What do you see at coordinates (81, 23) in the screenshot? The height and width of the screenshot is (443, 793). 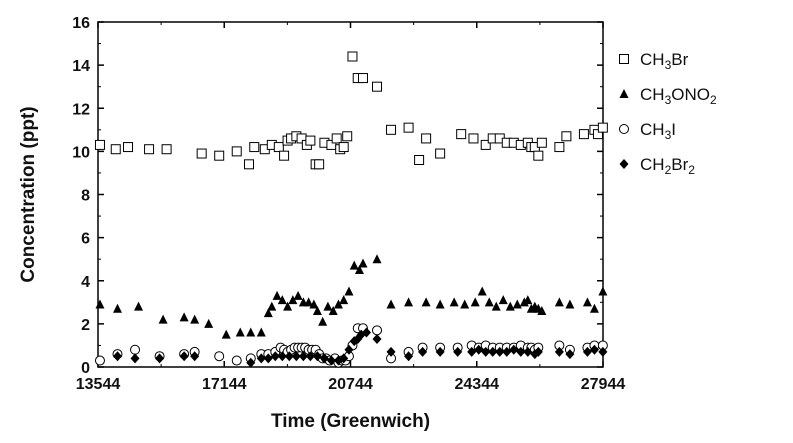 I see `y-tick-label: 16` at bounding box center [81, 23].